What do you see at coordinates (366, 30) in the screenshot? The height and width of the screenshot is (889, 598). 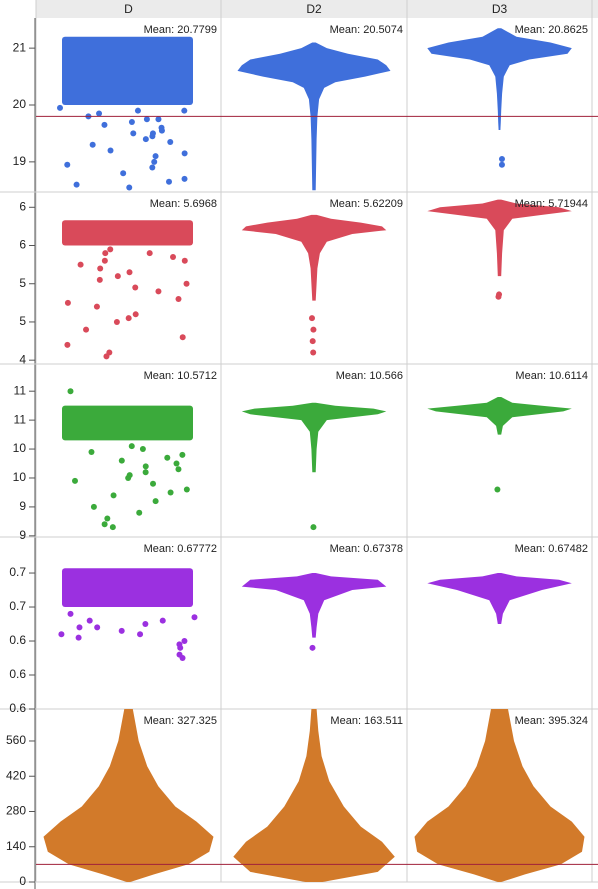 I see `mean-label: Mean: 20.5074` at bounding box center [366, 30].